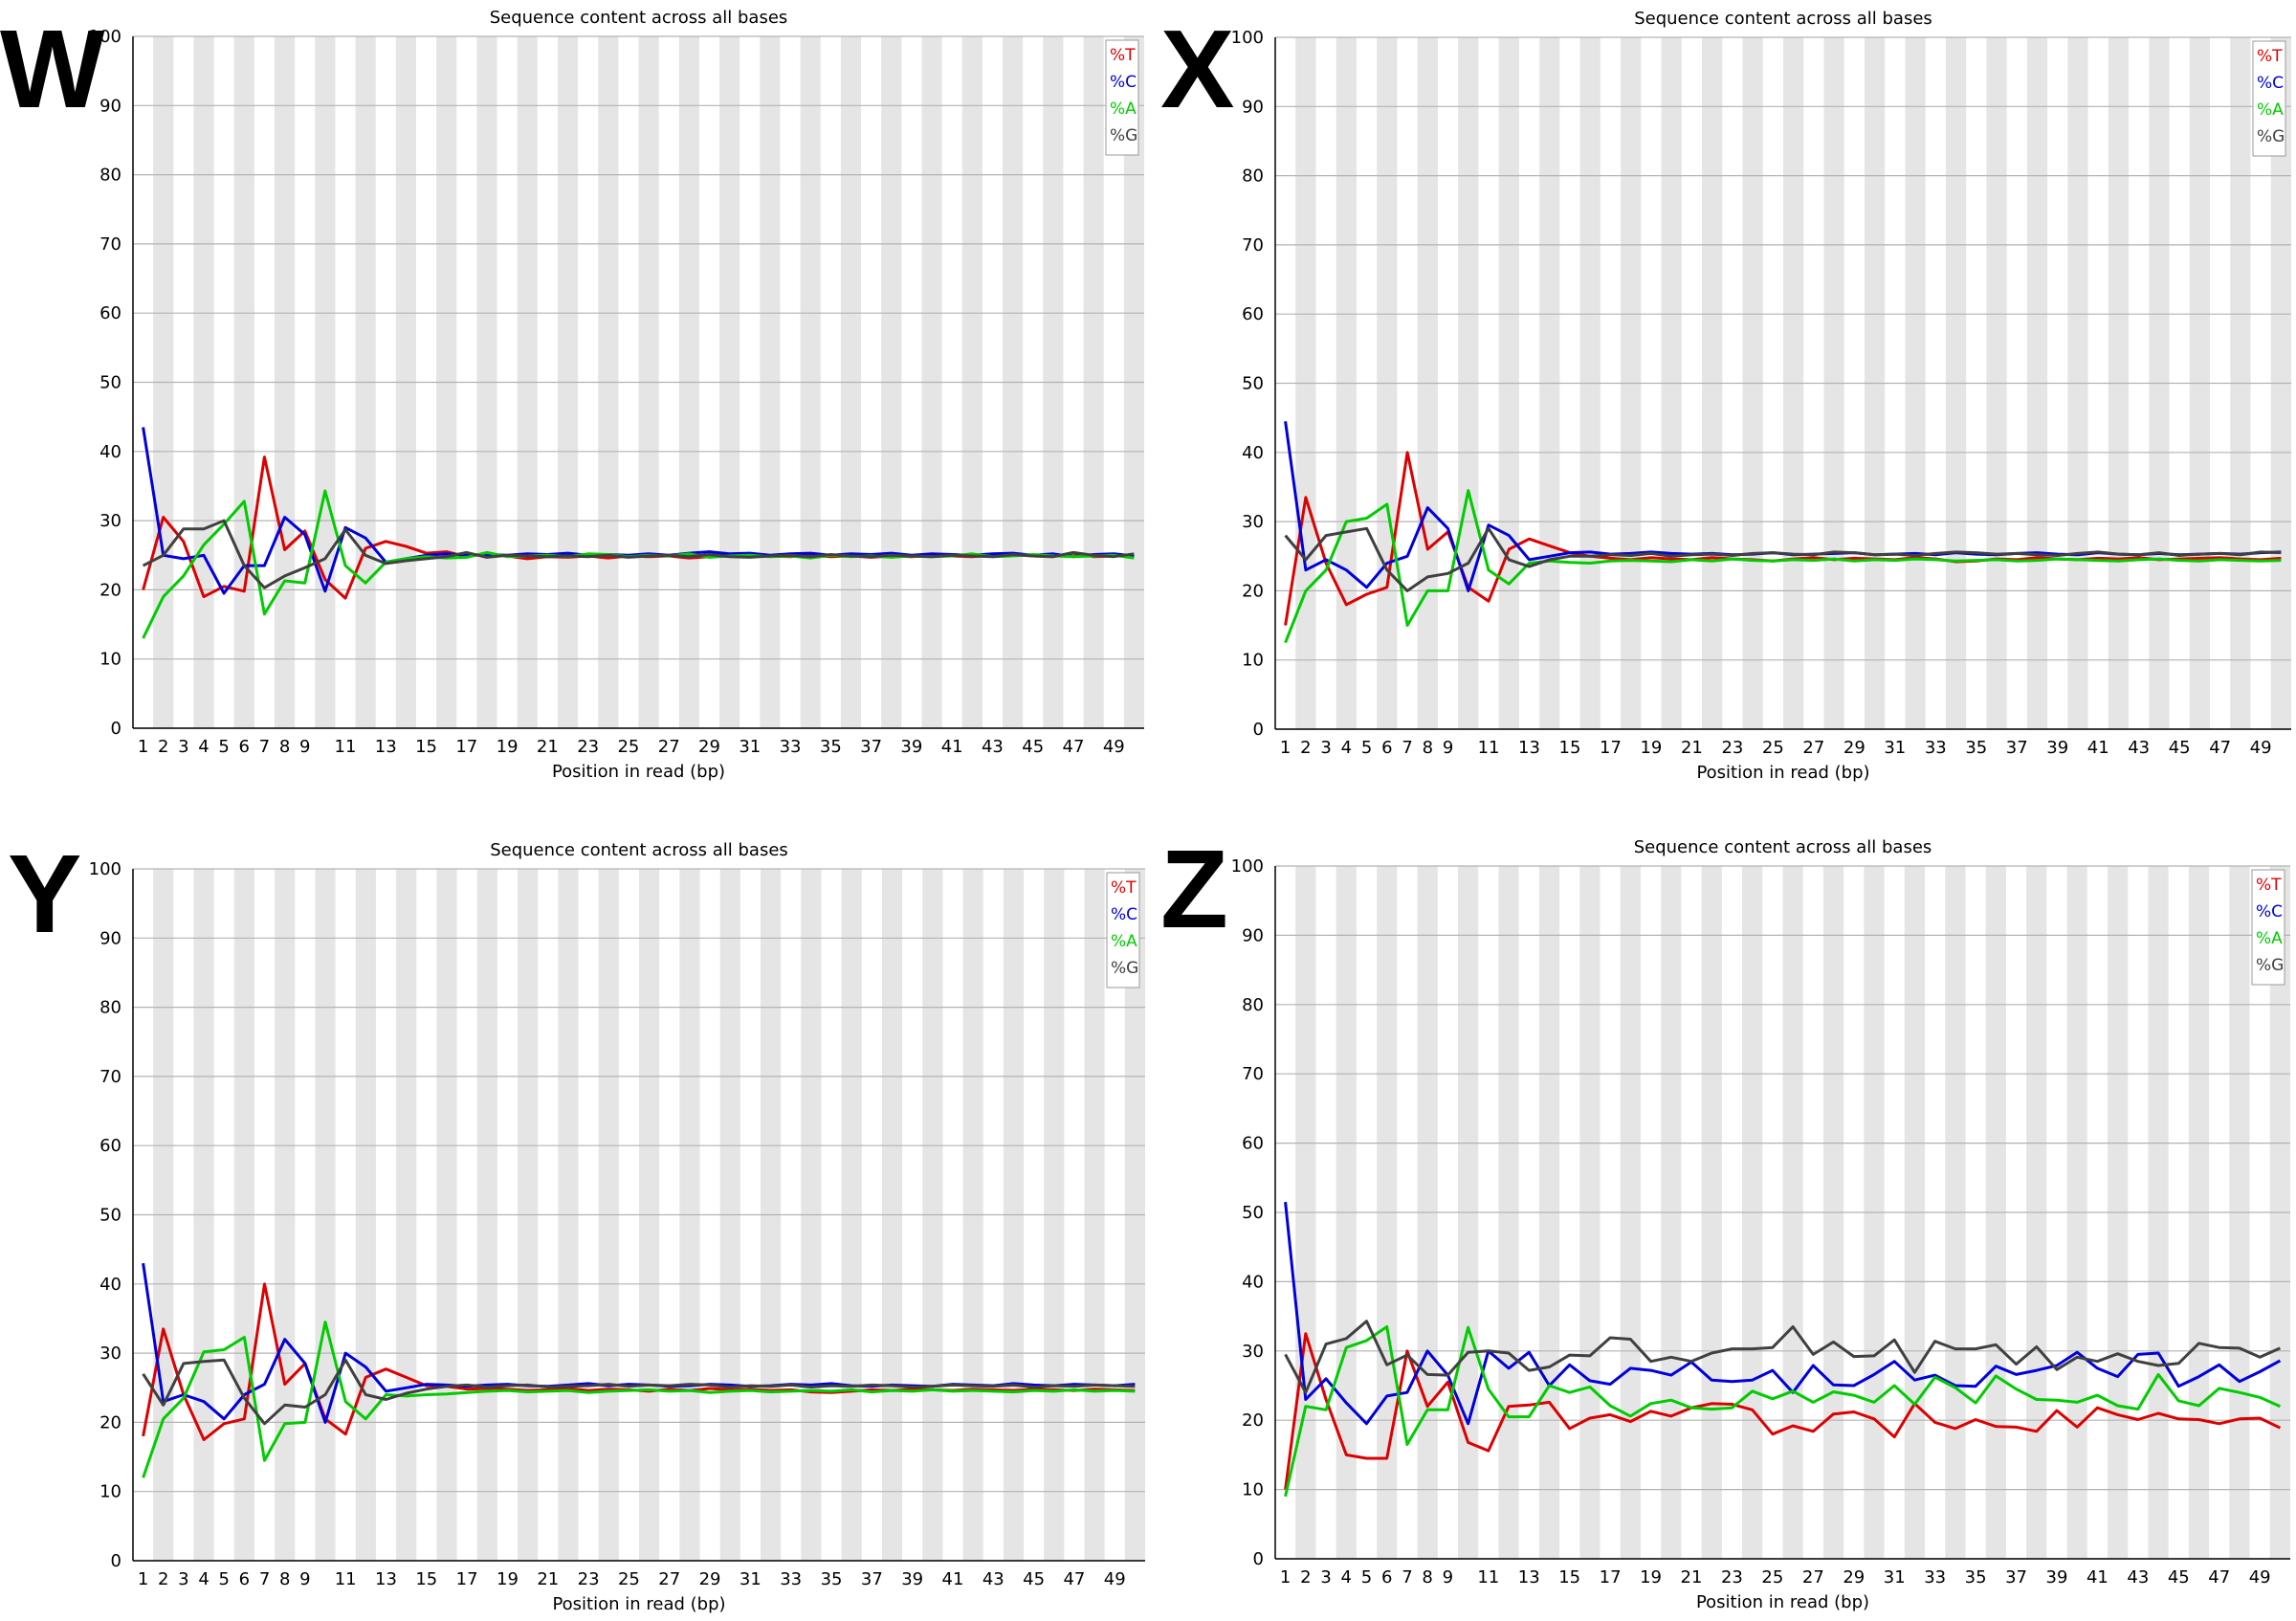  What do you see at coordinates (2057, 748) in the screenshot?
I see `x-tick-label: 39` at bounding box center [2057, 748].